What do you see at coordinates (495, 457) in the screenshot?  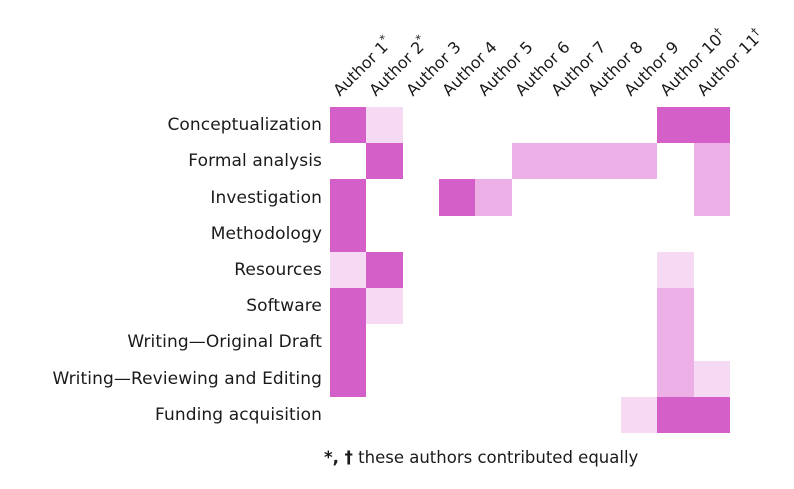 I see `footnote-text: these authors contributed equally` at bounding box center [495, 457].